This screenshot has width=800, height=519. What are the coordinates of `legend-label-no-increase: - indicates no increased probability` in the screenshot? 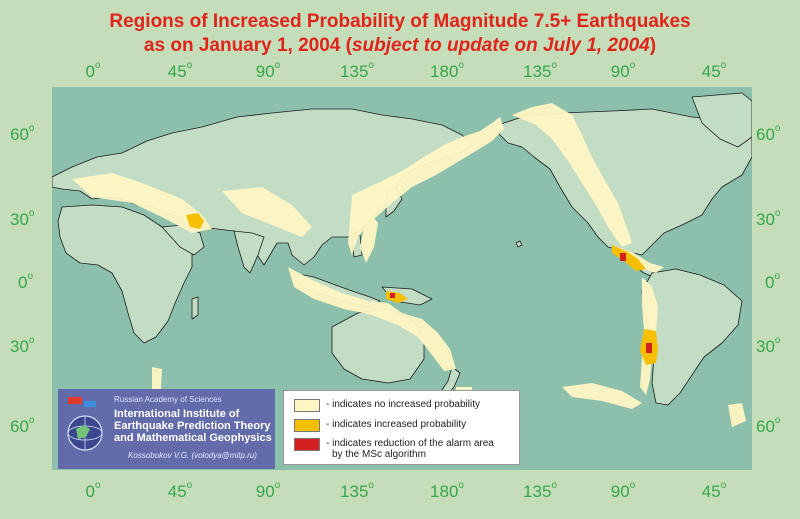 It's located at (403, 404).